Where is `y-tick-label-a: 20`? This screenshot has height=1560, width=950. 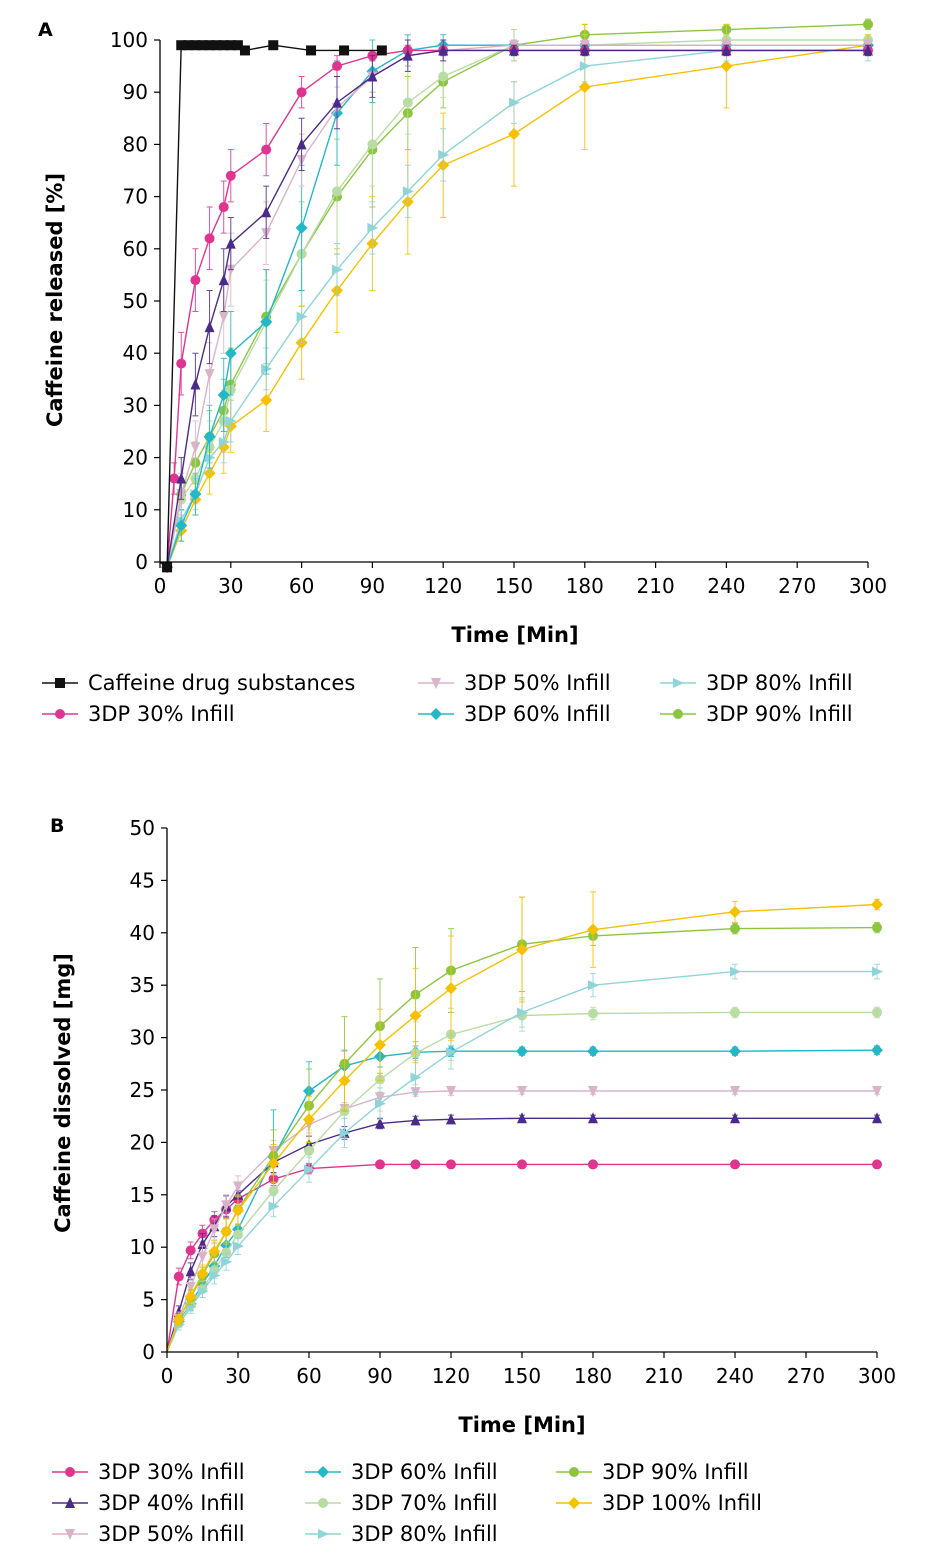 y-tick-label-a: 20 is located at coordinates (135, 458).